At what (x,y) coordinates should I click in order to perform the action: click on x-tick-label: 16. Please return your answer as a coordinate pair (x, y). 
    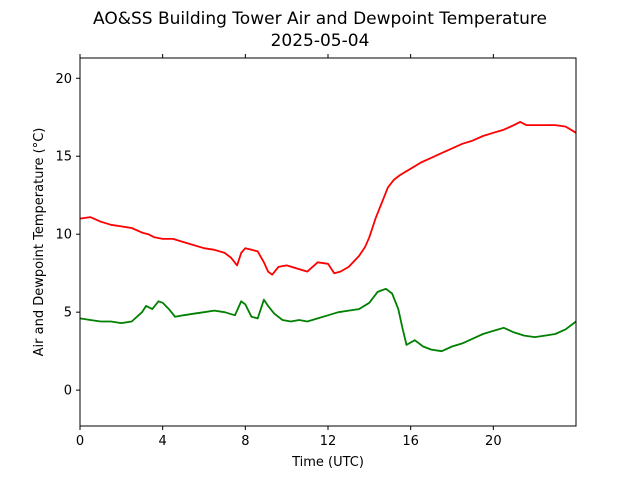
    Looking at the image, I should click on (410, 441).